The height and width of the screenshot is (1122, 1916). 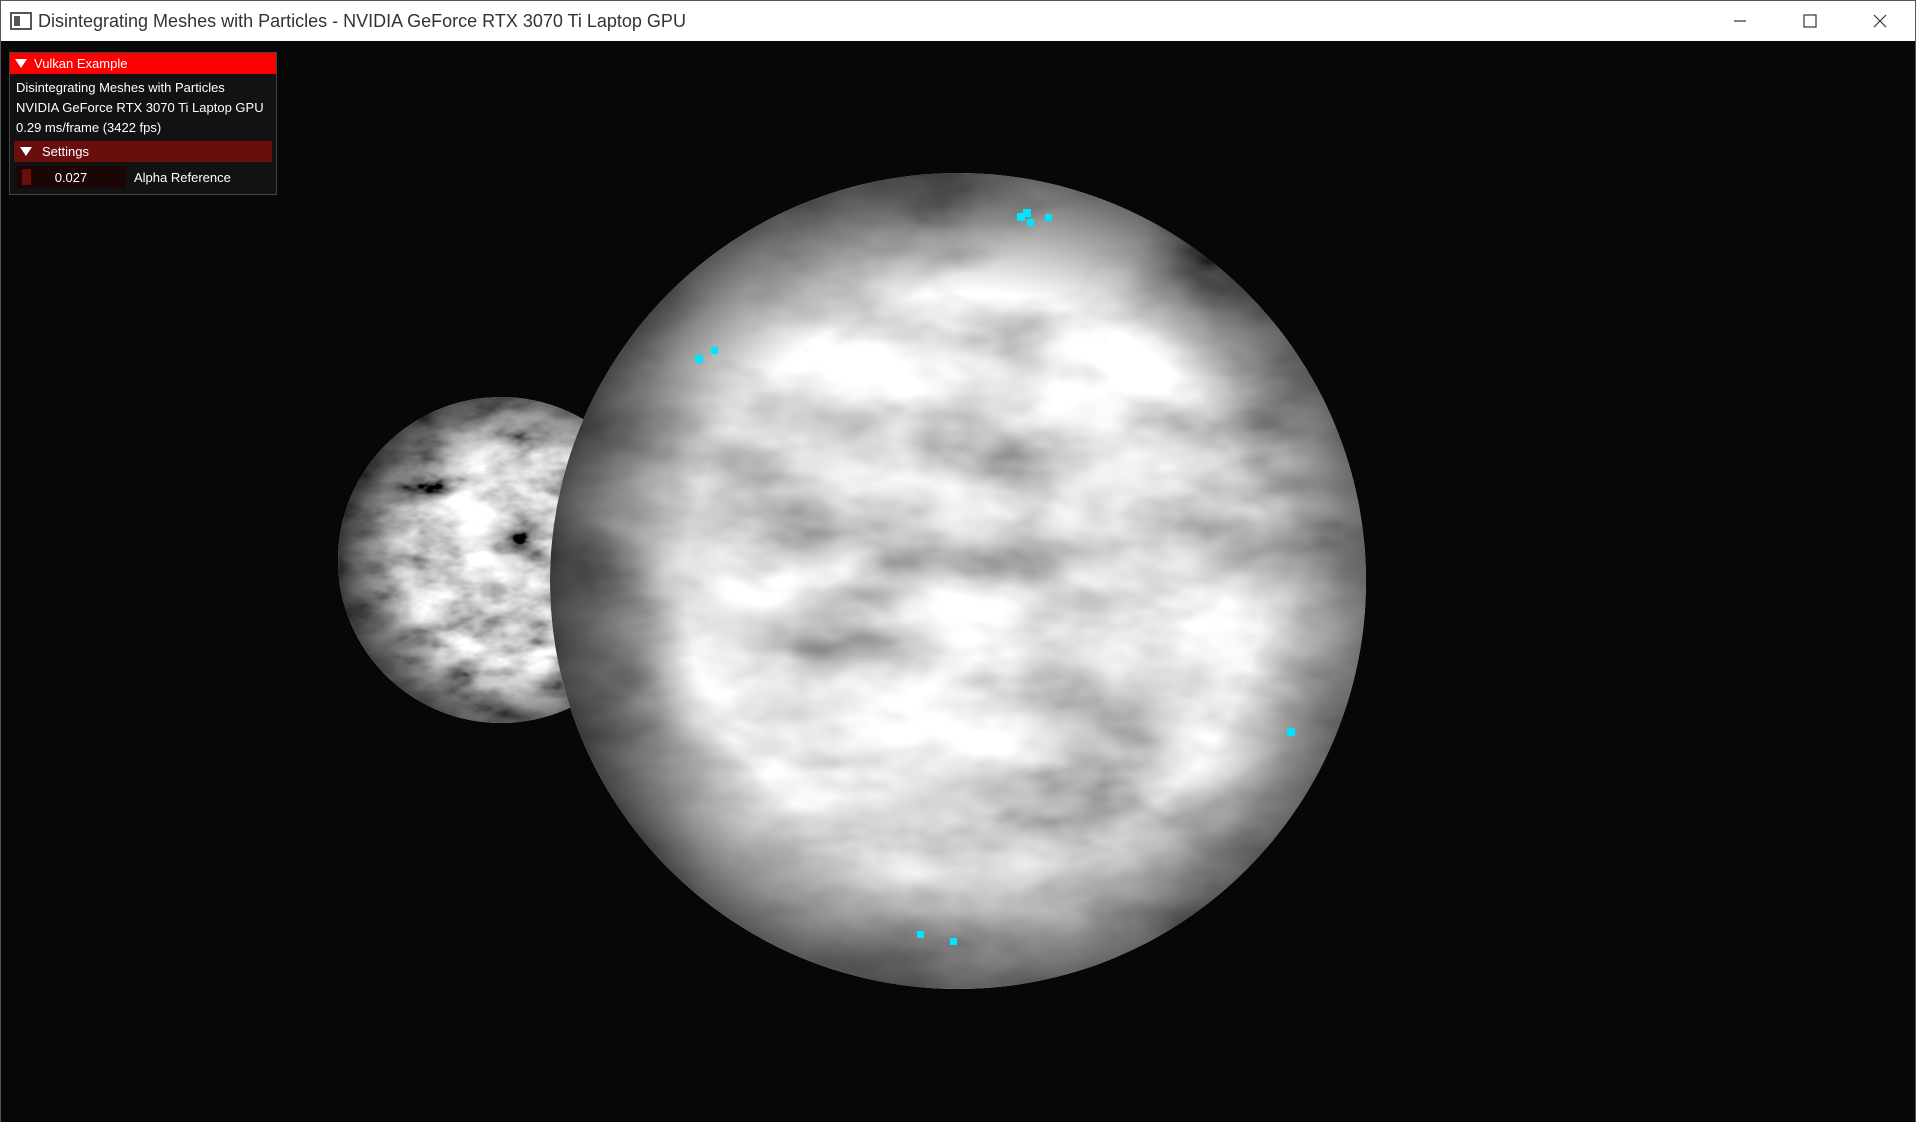 What do you see at coordinates (182, 177) in the screenshot?
I see `alpha-reference-label: Alpha Reference` at bounding box center [182, 177].